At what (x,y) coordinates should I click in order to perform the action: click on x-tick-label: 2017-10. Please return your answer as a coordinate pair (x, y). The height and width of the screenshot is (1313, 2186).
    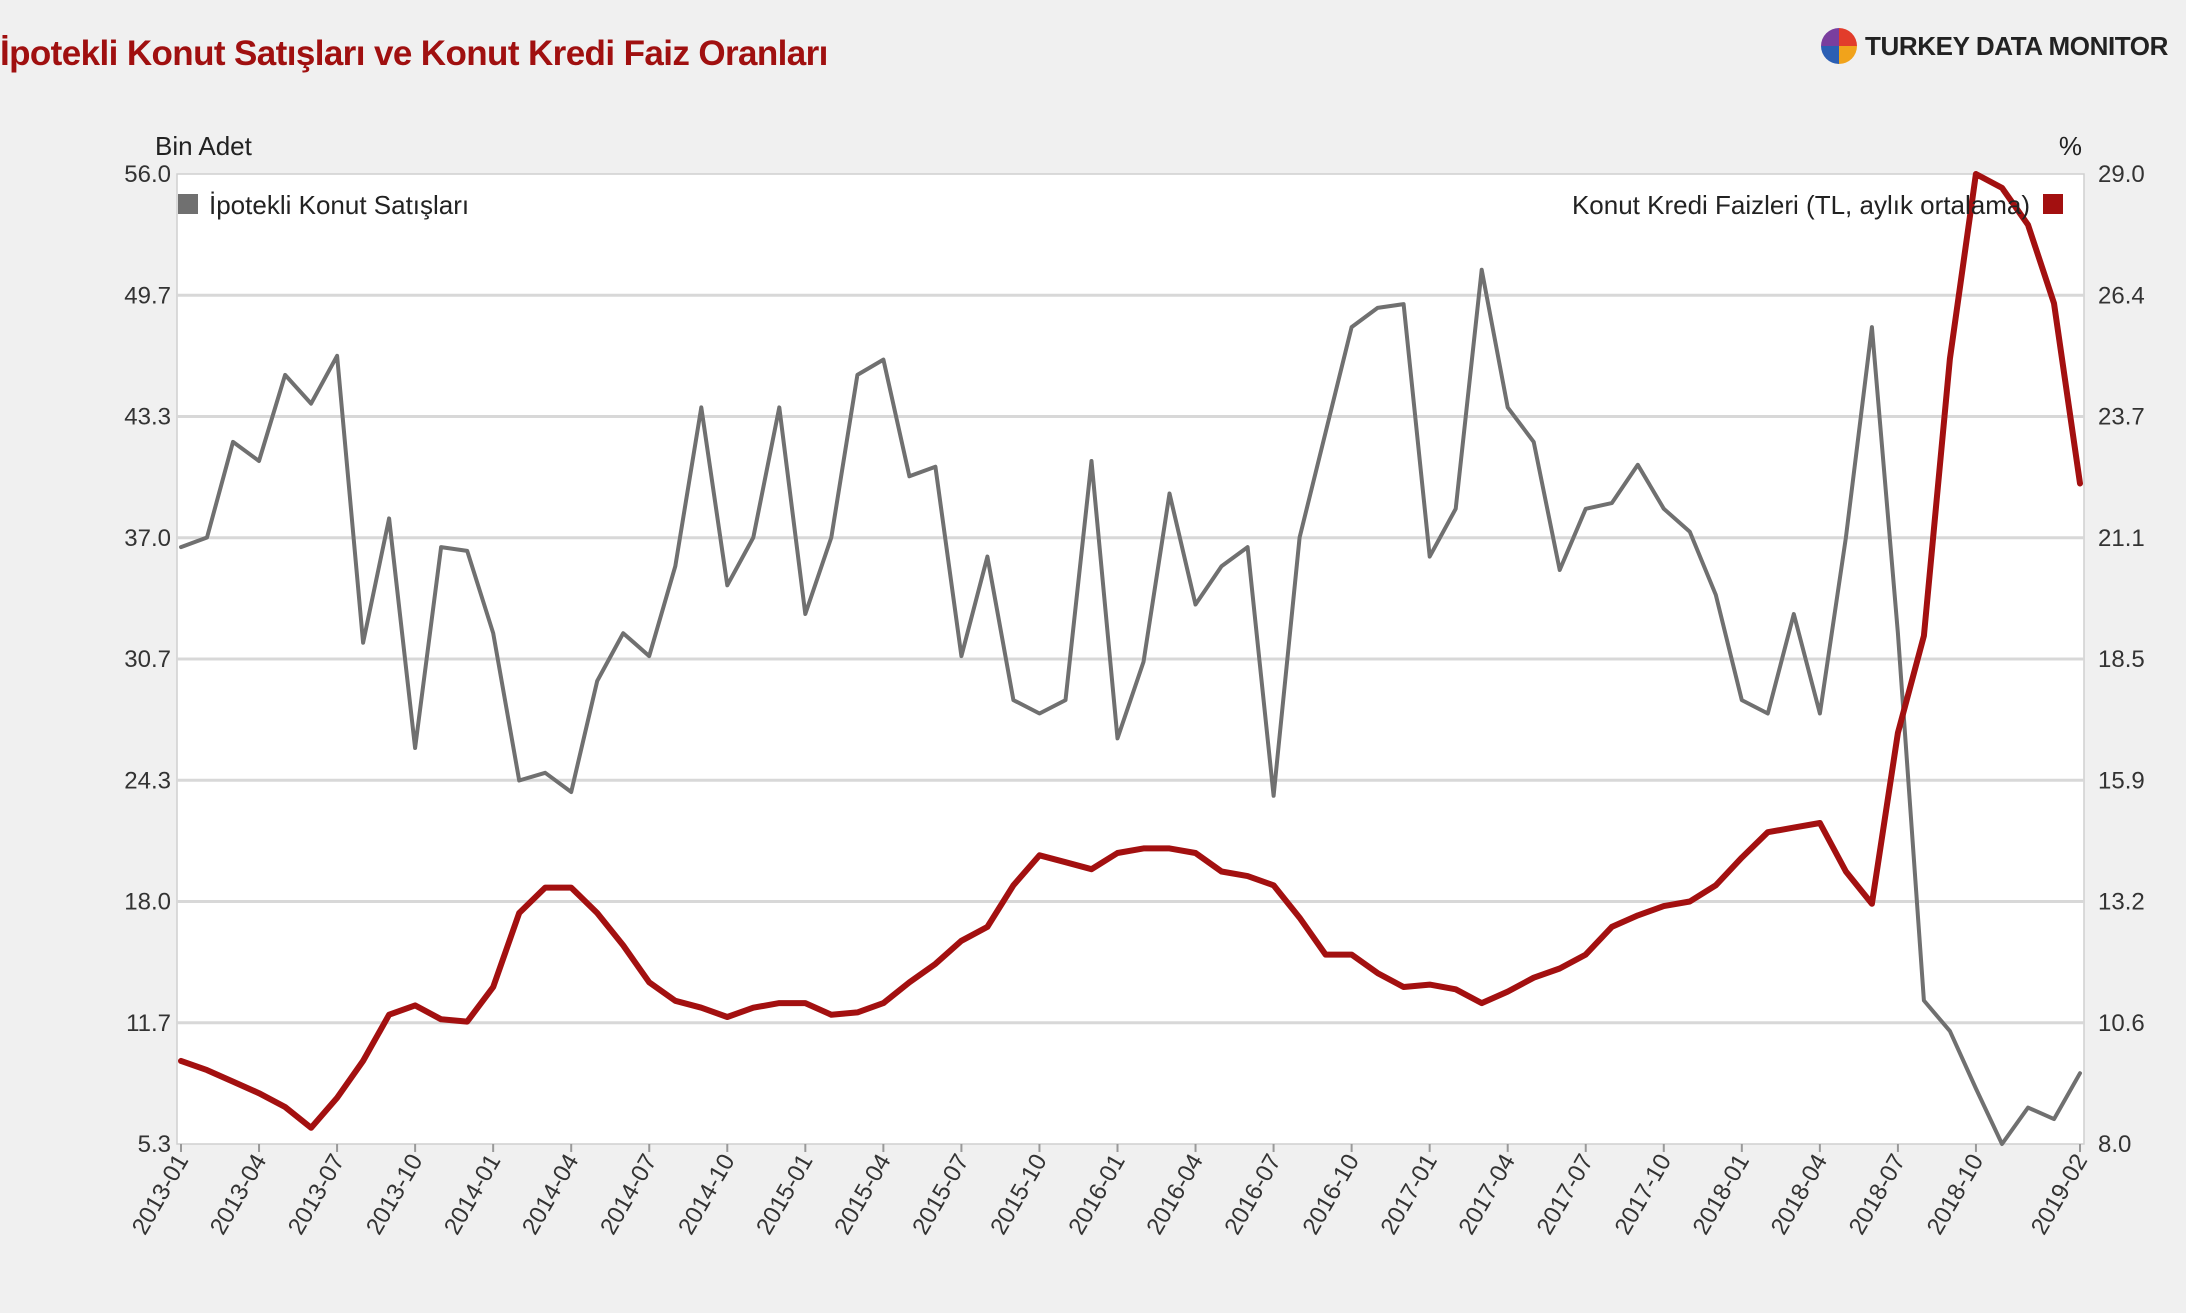
    Looking at the image, I should click on (1643, 1195).